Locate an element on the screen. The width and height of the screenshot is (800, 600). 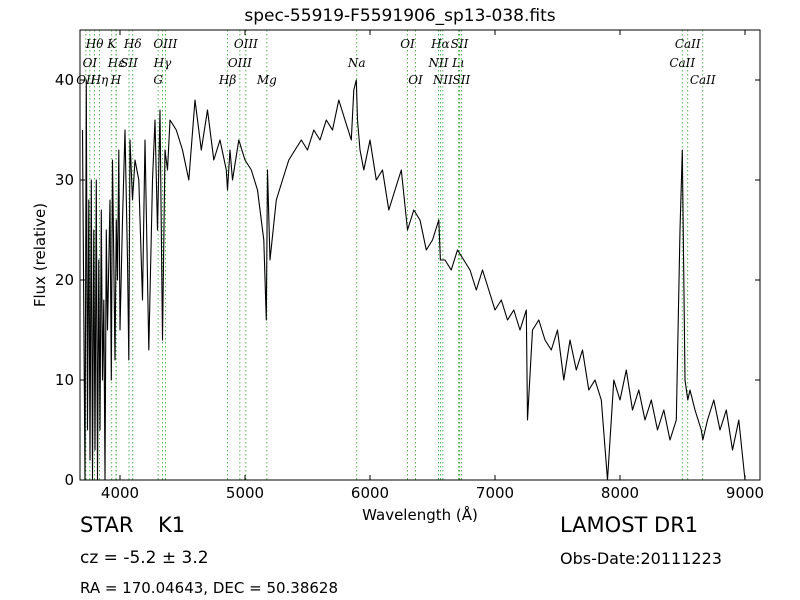
line-marker-label-19: Hα is located at coordinates (440, 44).